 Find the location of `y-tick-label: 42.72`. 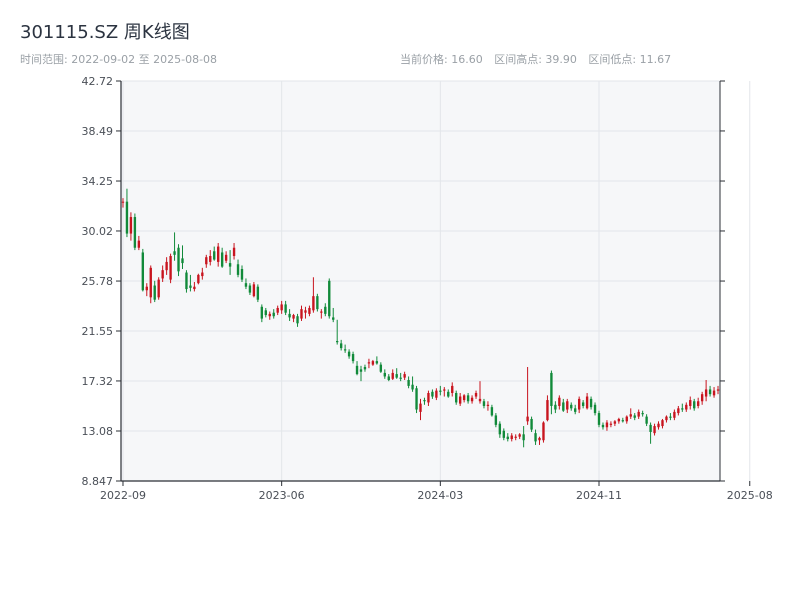

y-tick-label: 42.72 is located at coordinates (98, 81).